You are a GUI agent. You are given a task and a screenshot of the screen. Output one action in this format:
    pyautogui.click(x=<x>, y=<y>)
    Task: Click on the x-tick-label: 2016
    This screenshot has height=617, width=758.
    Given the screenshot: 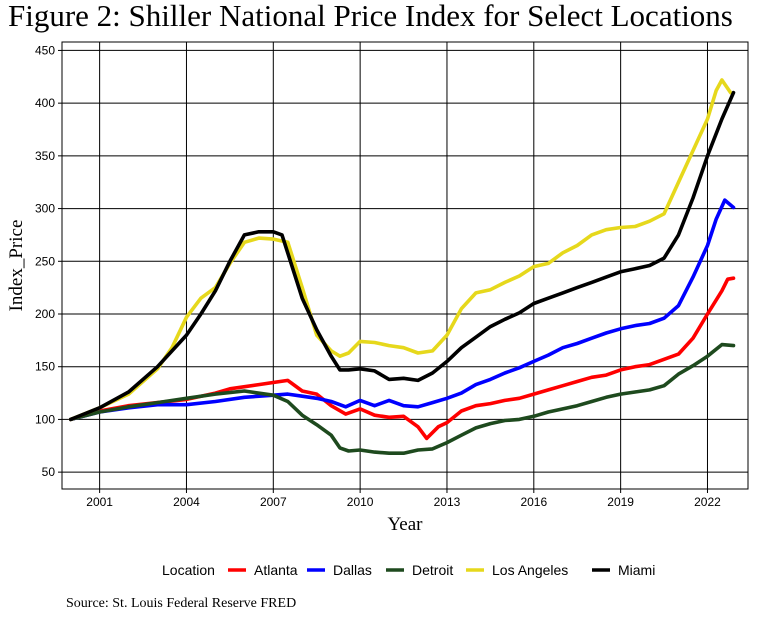 What is the action you would take?
    pyautogui.click(x=533, y=502)
    